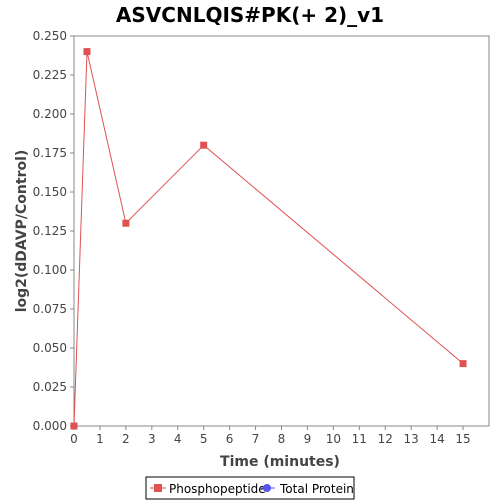  I want to click on y-tick-label: 0.250, so click(50, 36).